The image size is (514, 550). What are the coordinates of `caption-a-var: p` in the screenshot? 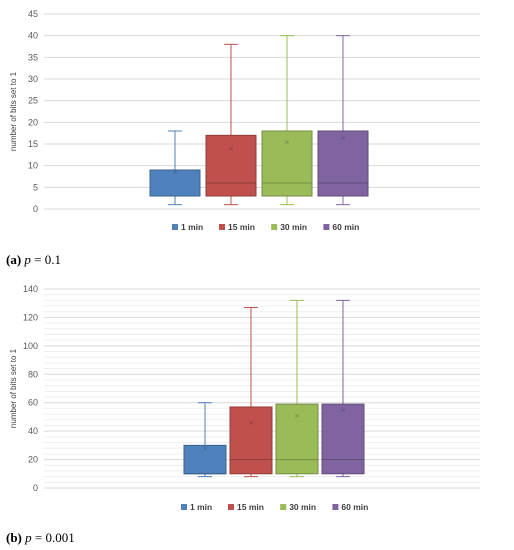 It's located at (27, 259).